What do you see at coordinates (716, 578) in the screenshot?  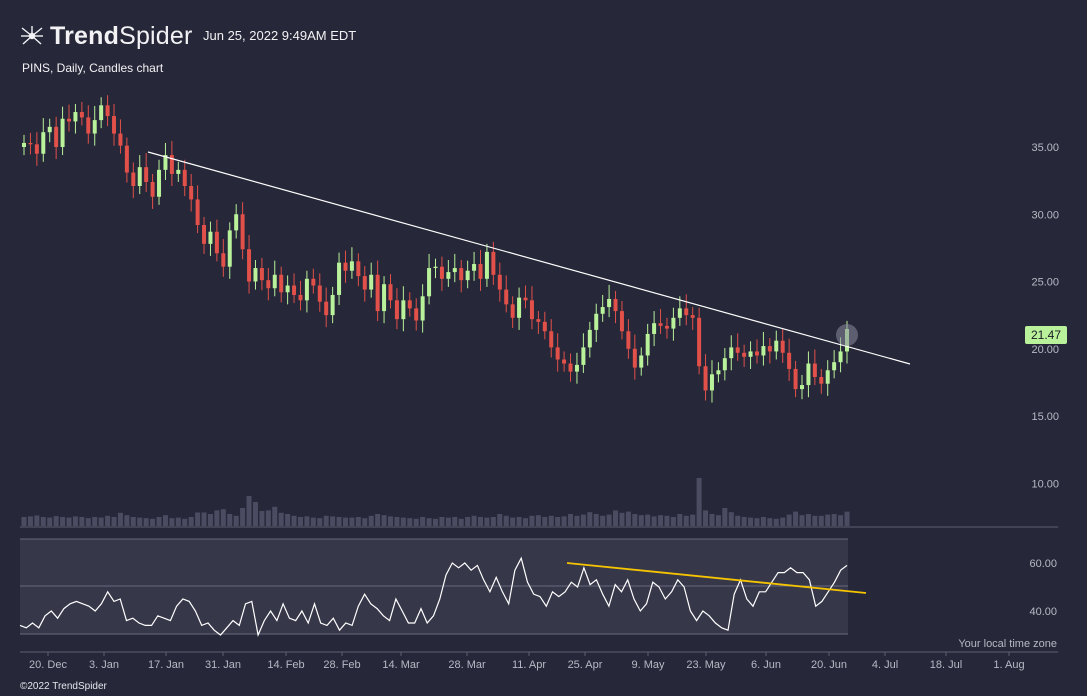 I see `rsi-trendline` at bounding box center [716, 578].